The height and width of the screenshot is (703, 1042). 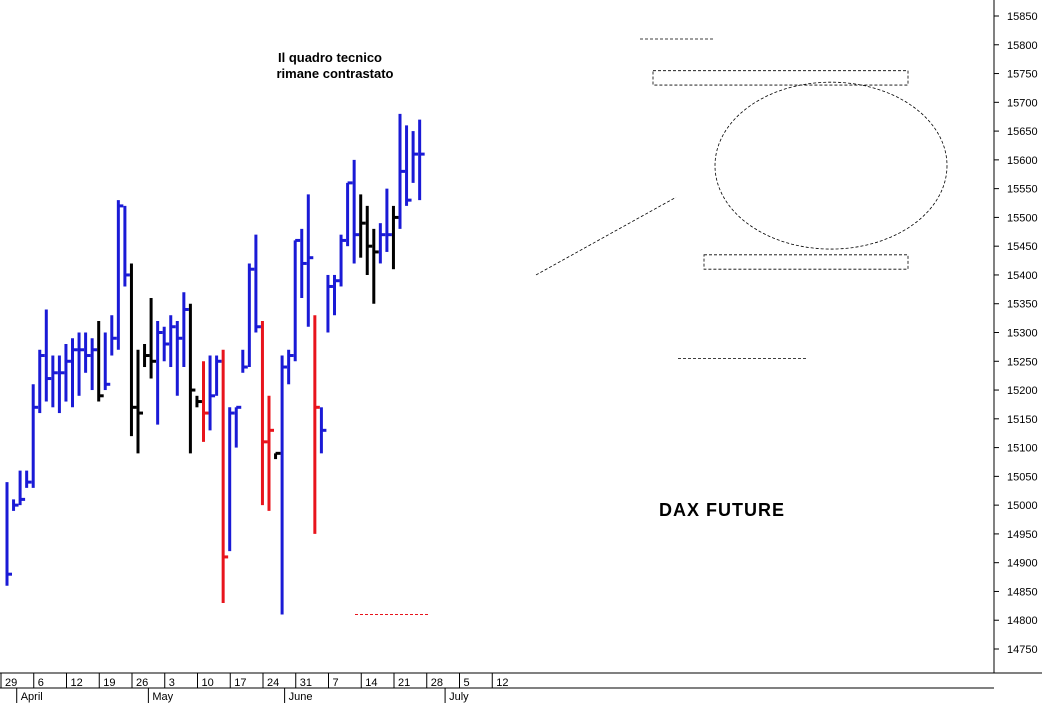 I want to click on month-label: May, so click(x=162, y=697).